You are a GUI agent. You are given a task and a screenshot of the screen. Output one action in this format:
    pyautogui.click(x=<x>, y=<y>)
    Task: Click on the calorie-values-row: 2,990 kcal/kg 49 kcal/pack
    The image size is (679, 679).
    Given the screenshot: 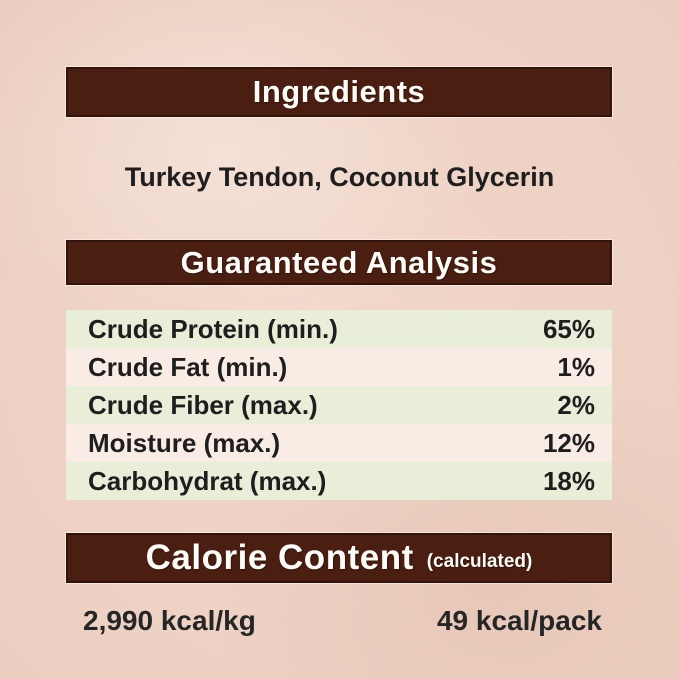 What is the action you would take?
    pyautogui.click(x=339, y=621)
    